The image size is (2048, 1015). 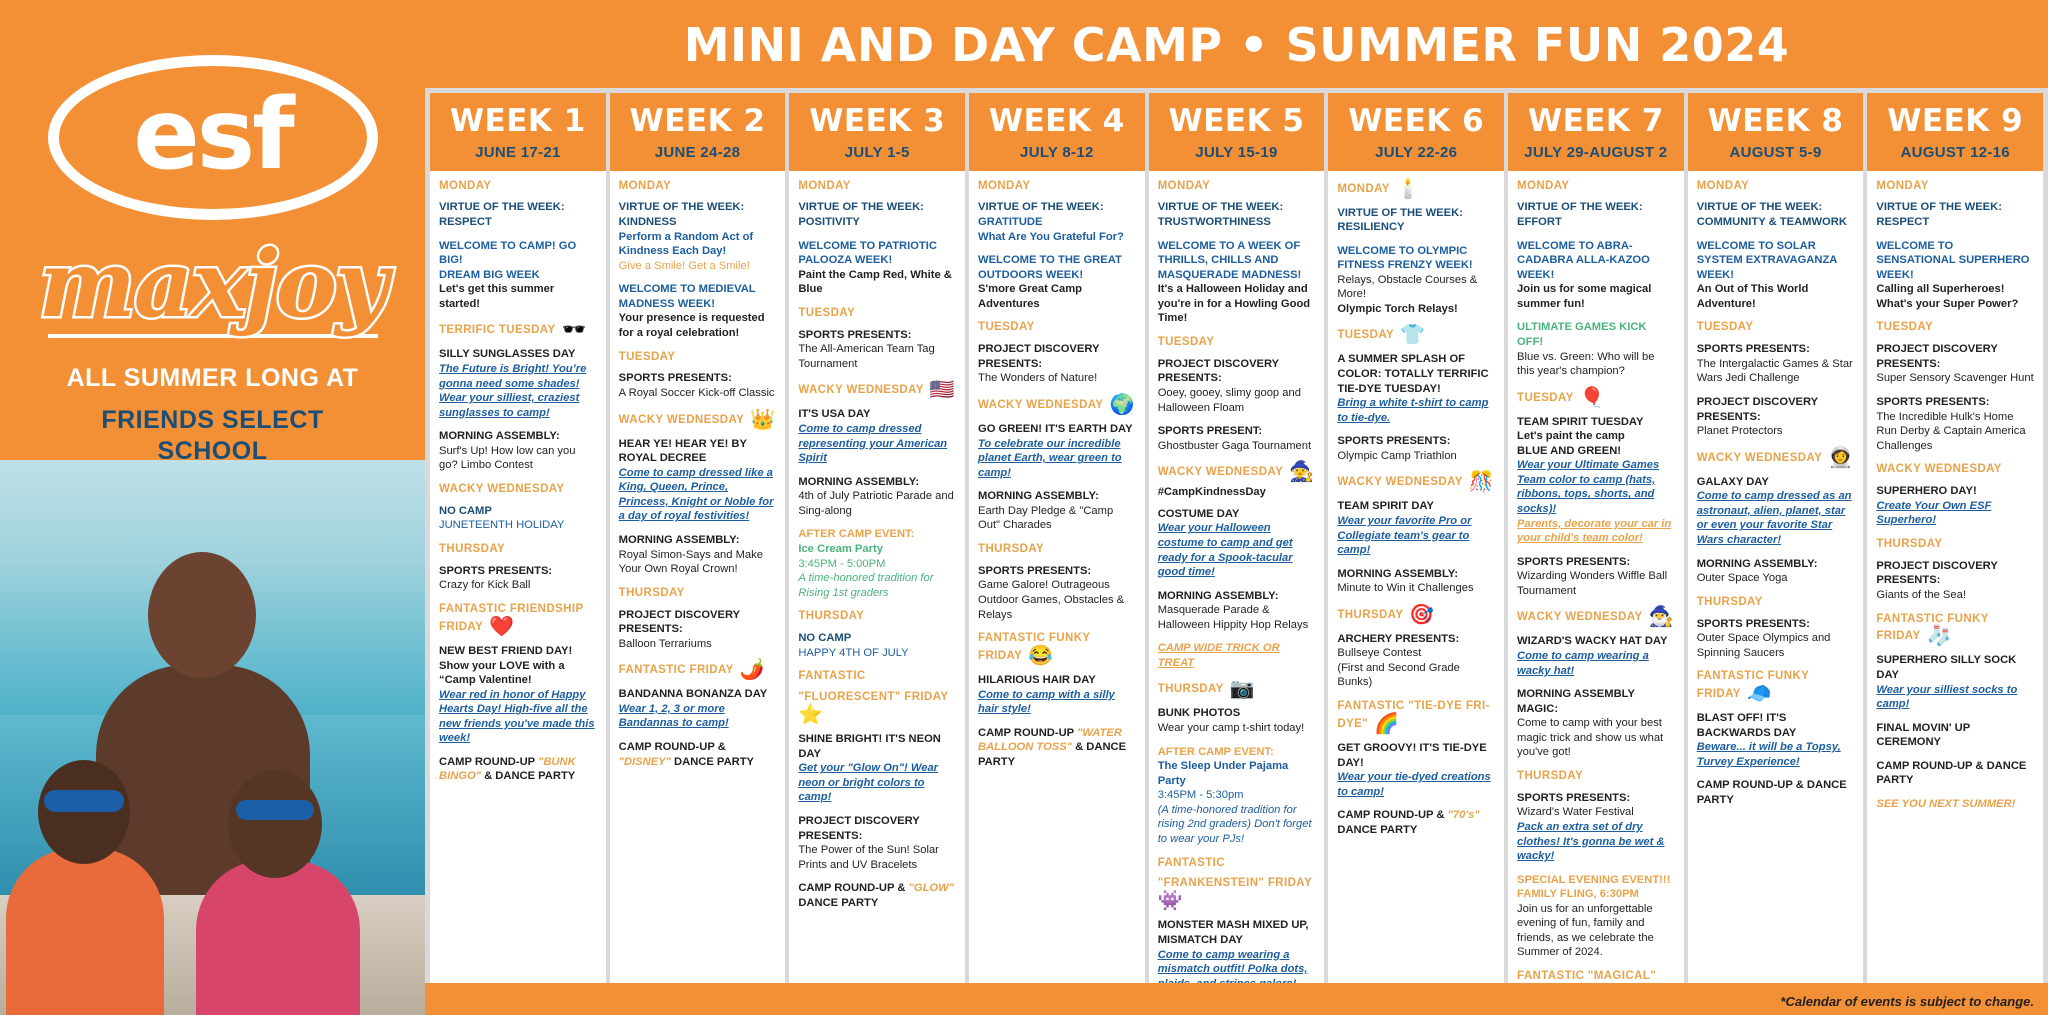 What do you see at coordinates (1946, 668) in the screenshot?
I see `event-line: SUPERHERO SILLY SOCK DAY` at bounding box center [1946, 668].